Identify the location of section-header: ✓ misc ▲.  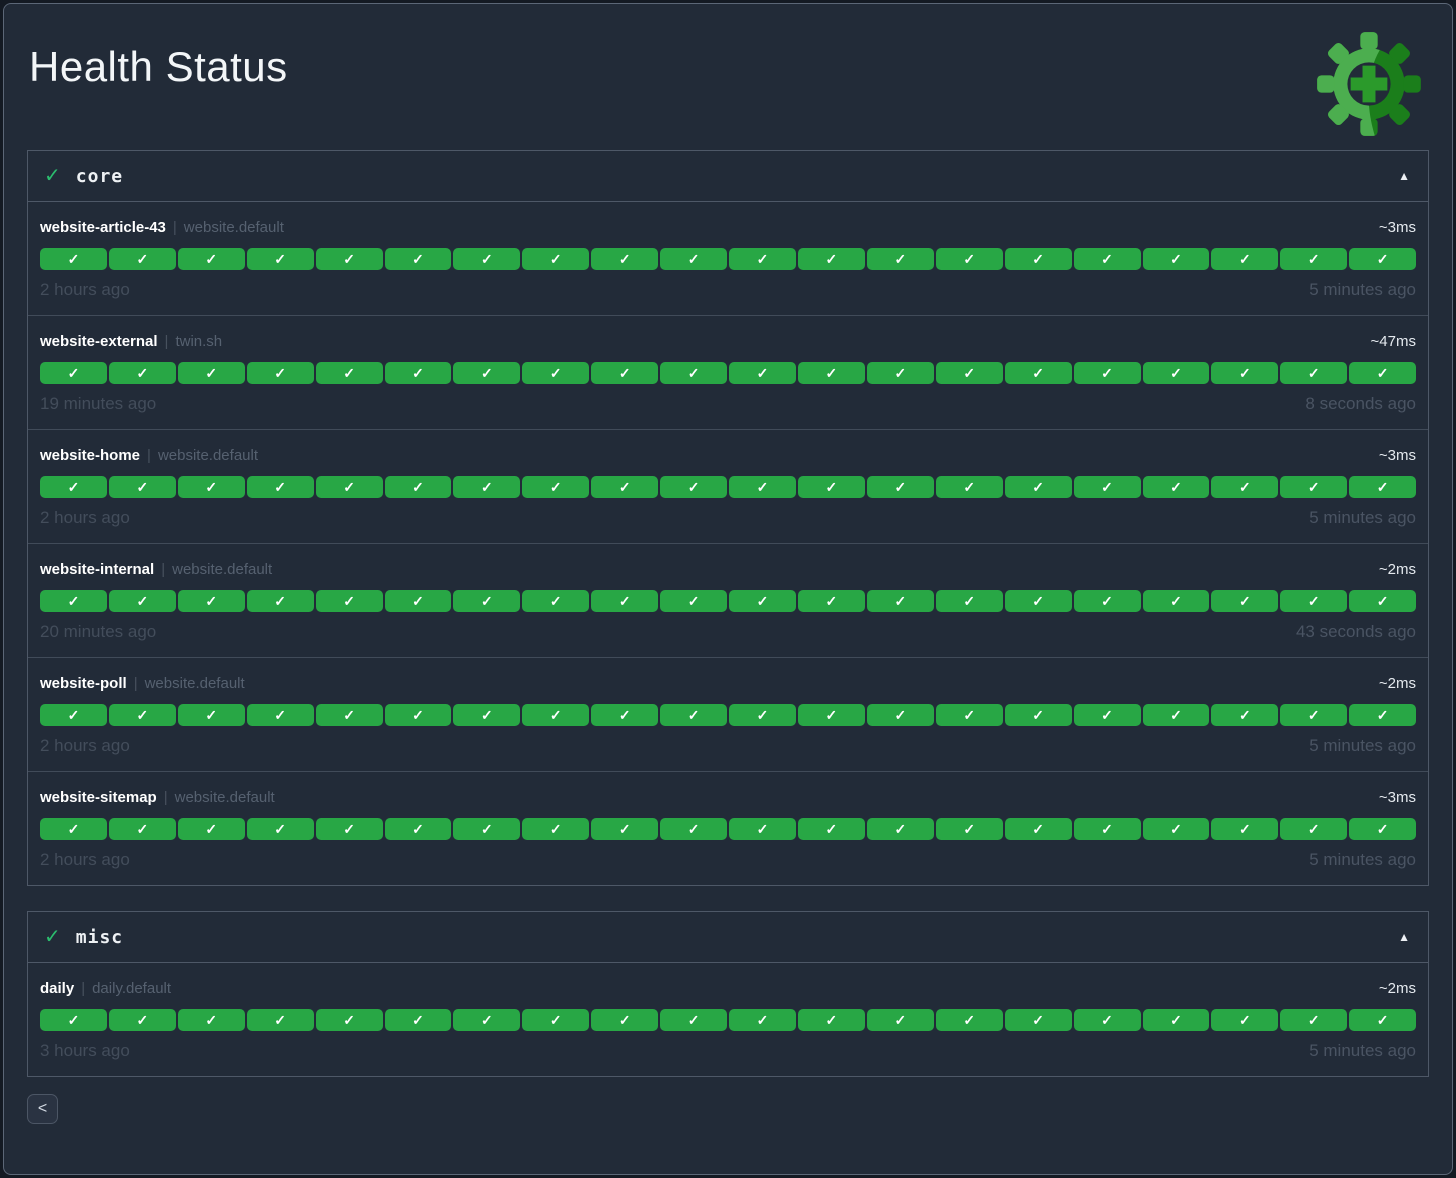
(728, 937).